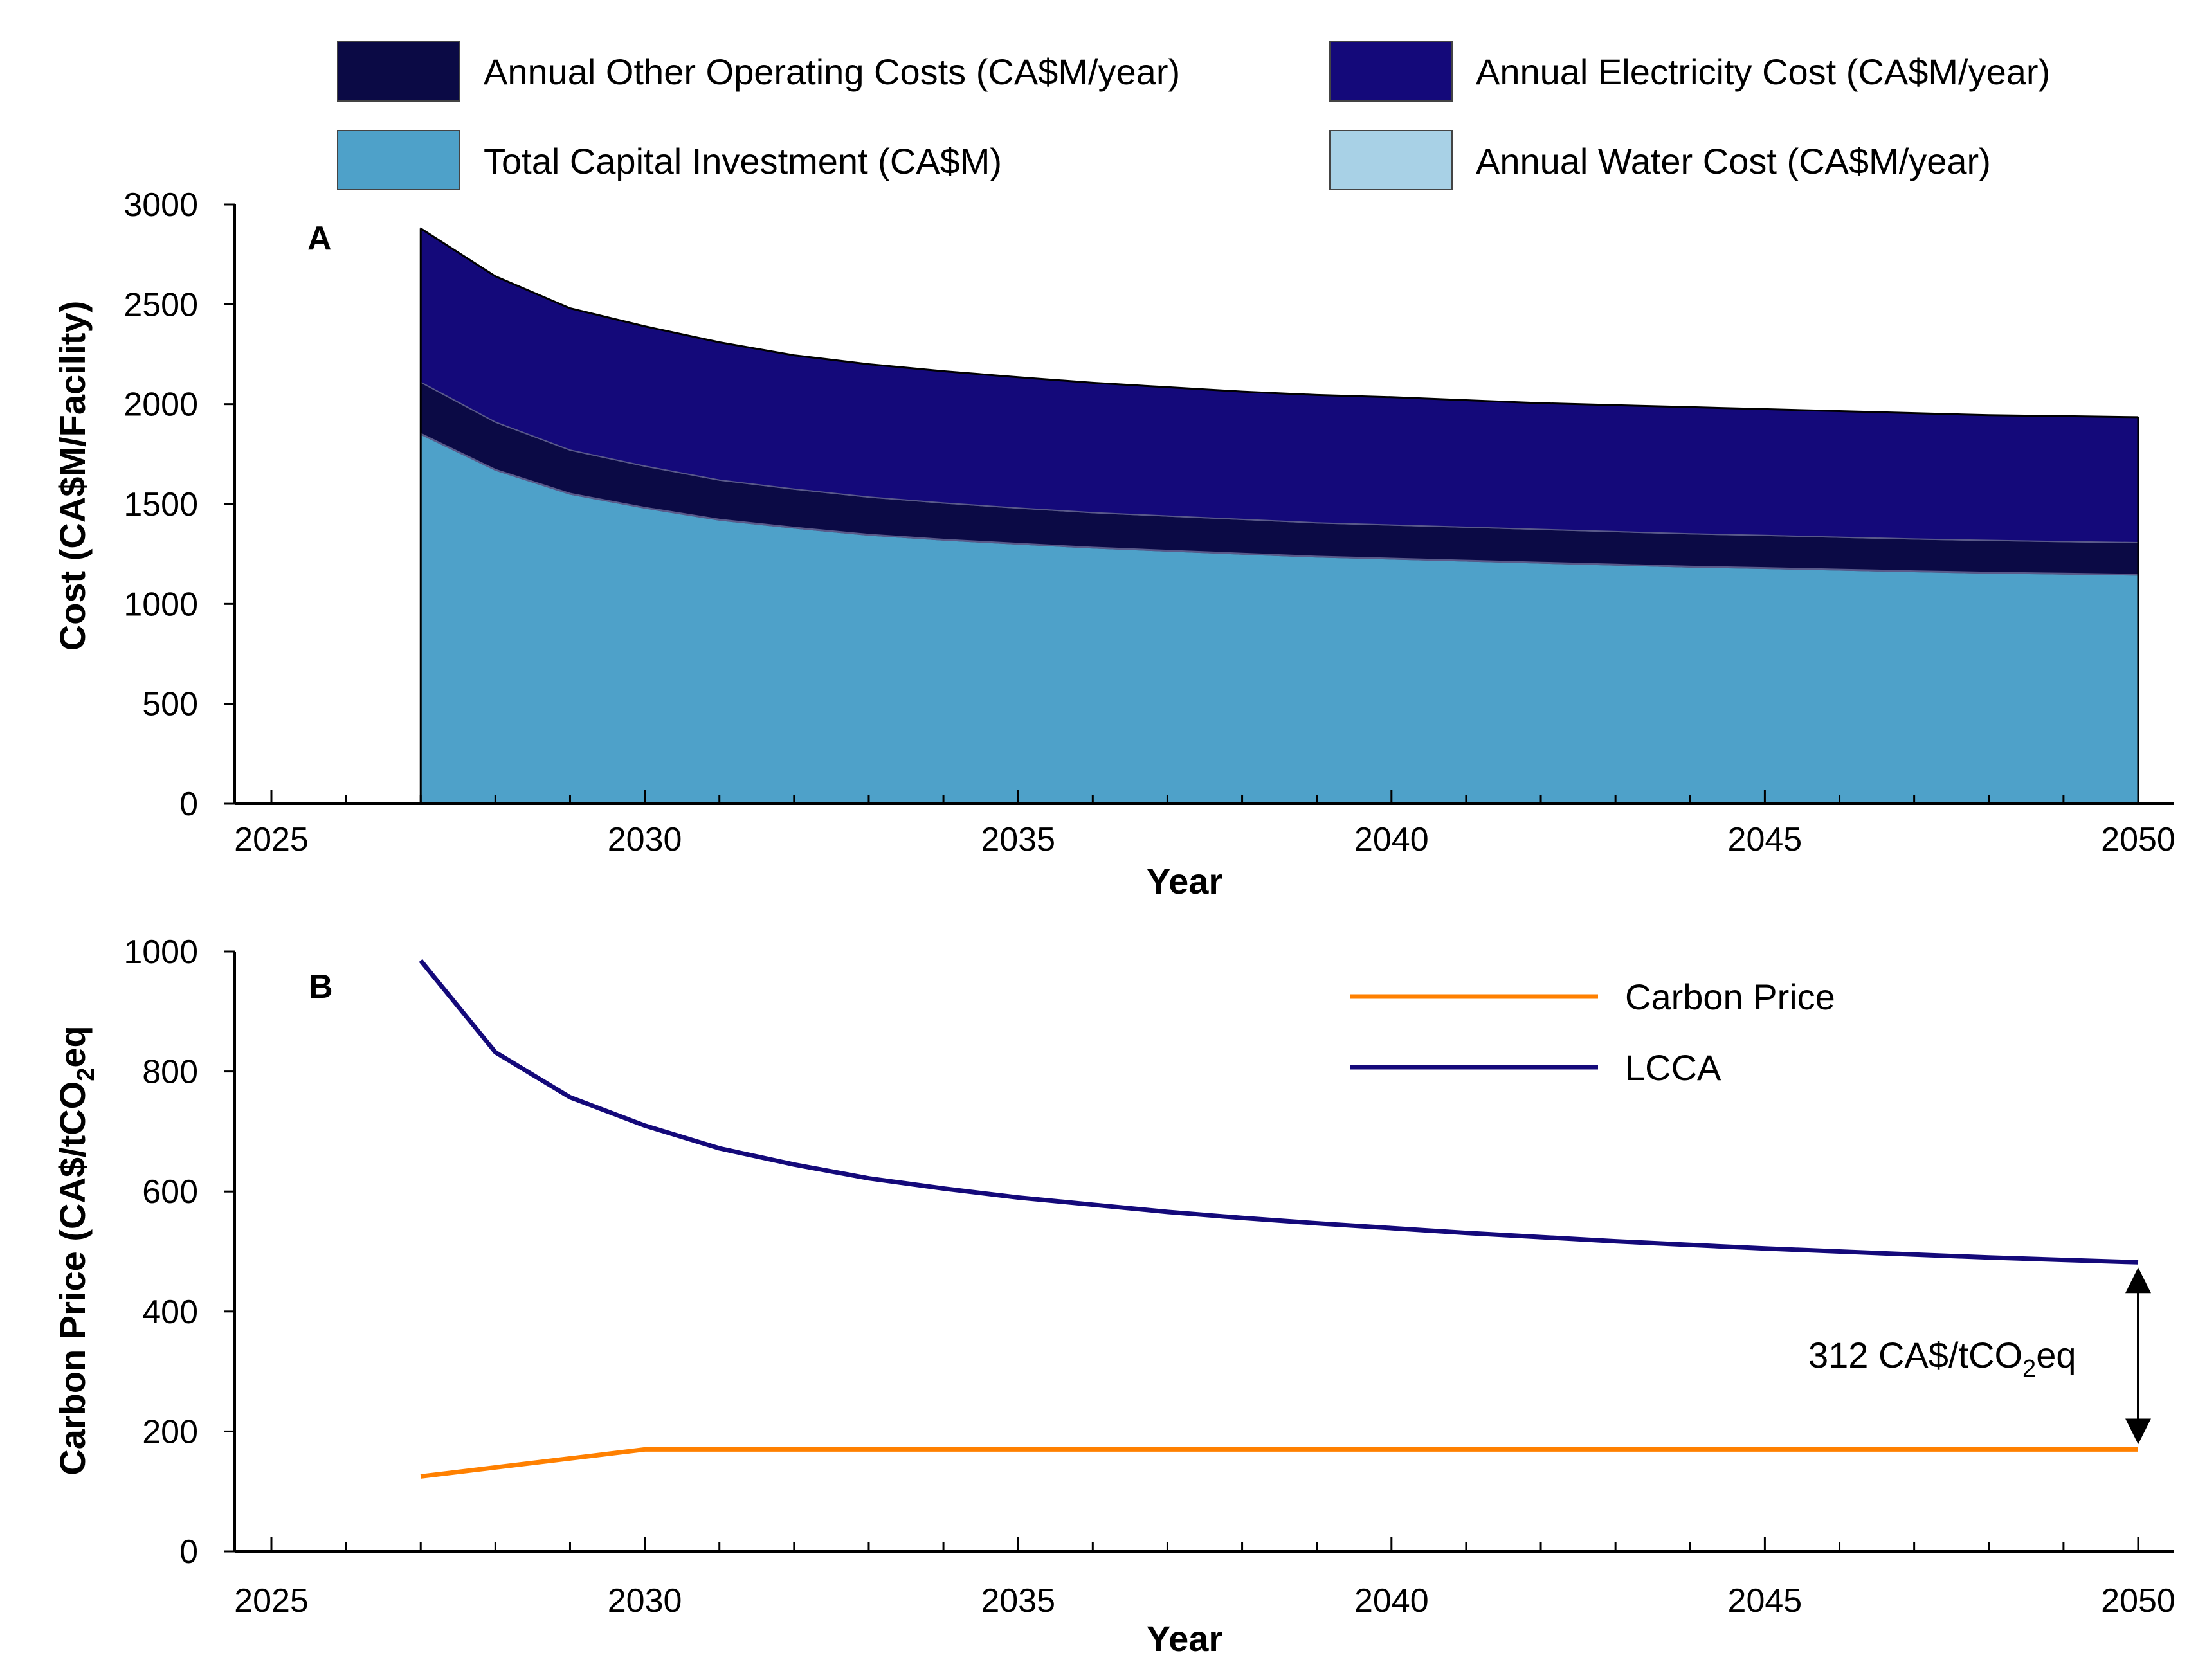 The height and width of the screenshot is (1680, 2207). What do you see at coordinates (1391, 71) in the screenshot?
I see `legend-swatch-electricity` at bounding box center [1391, 71].